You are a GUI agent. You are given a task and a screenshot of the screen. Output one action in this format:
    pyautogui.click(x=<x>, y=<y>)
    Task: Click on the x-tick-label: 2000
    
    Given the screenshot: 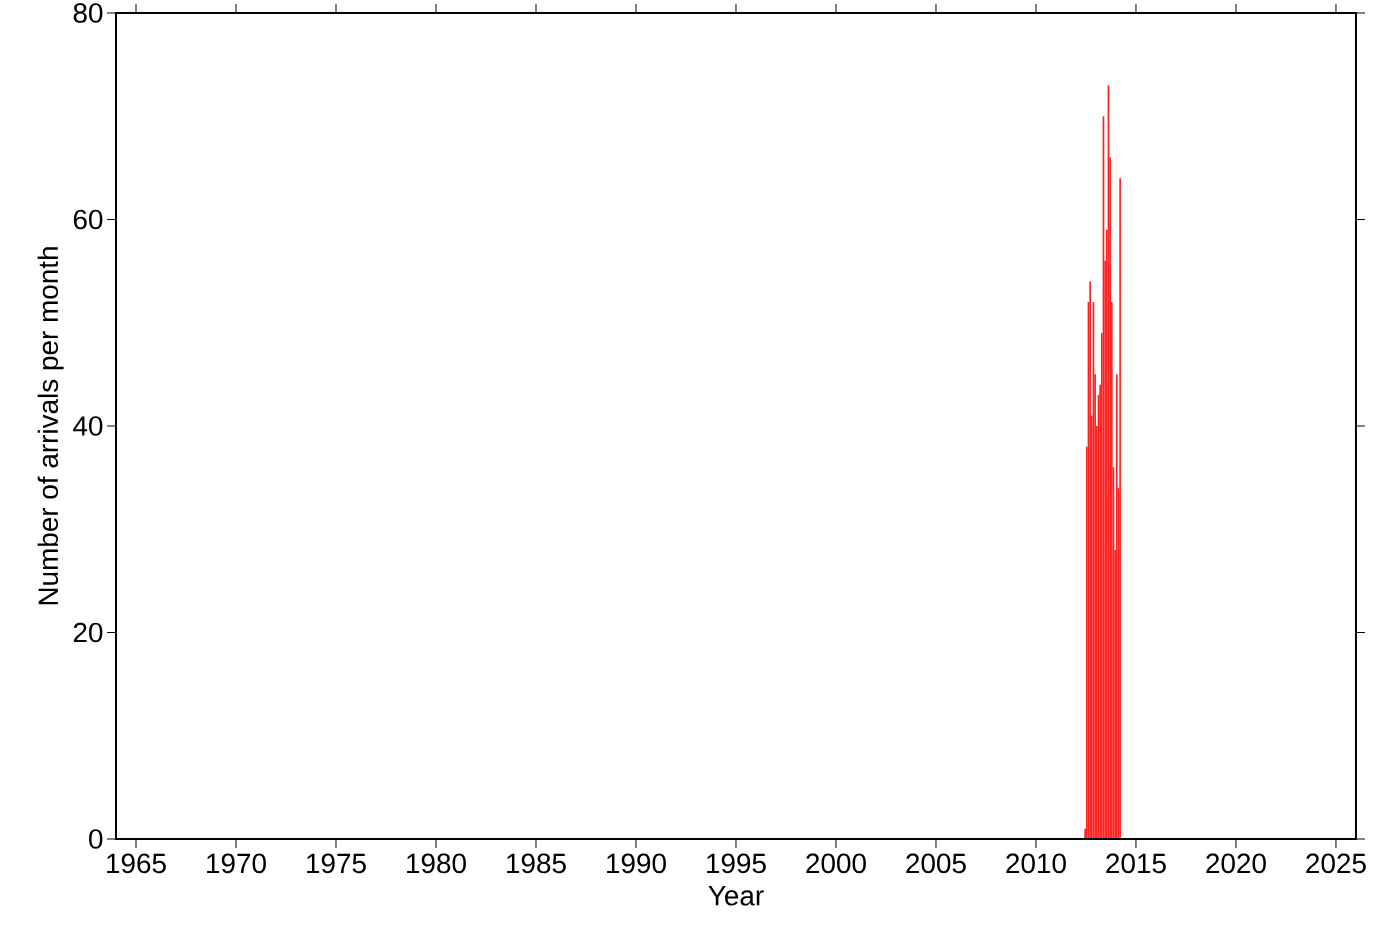 What is the action you would take?
    pyautogui.click(x=836, y=863)
    